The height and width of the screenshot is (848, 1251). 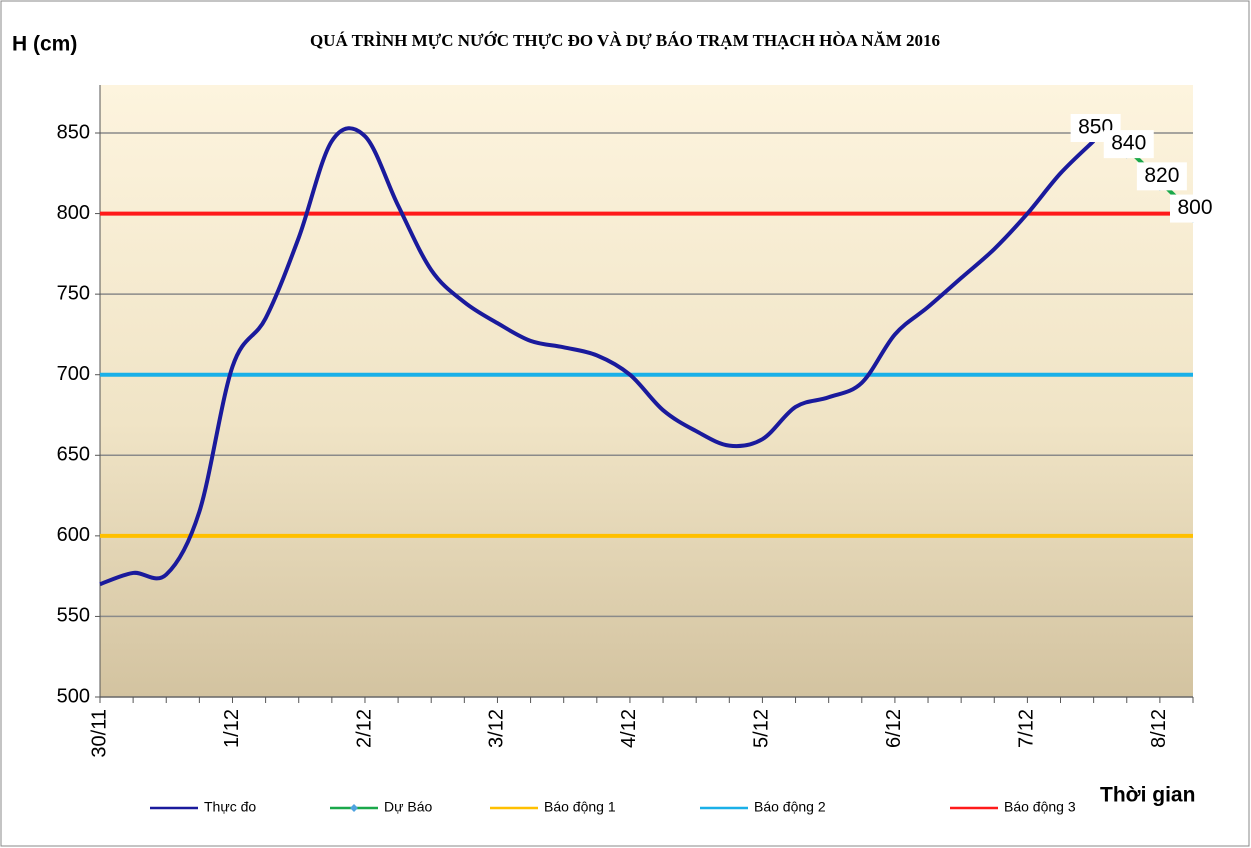 I want to click on y-tick-label: 550, so click(x=73, y=616).